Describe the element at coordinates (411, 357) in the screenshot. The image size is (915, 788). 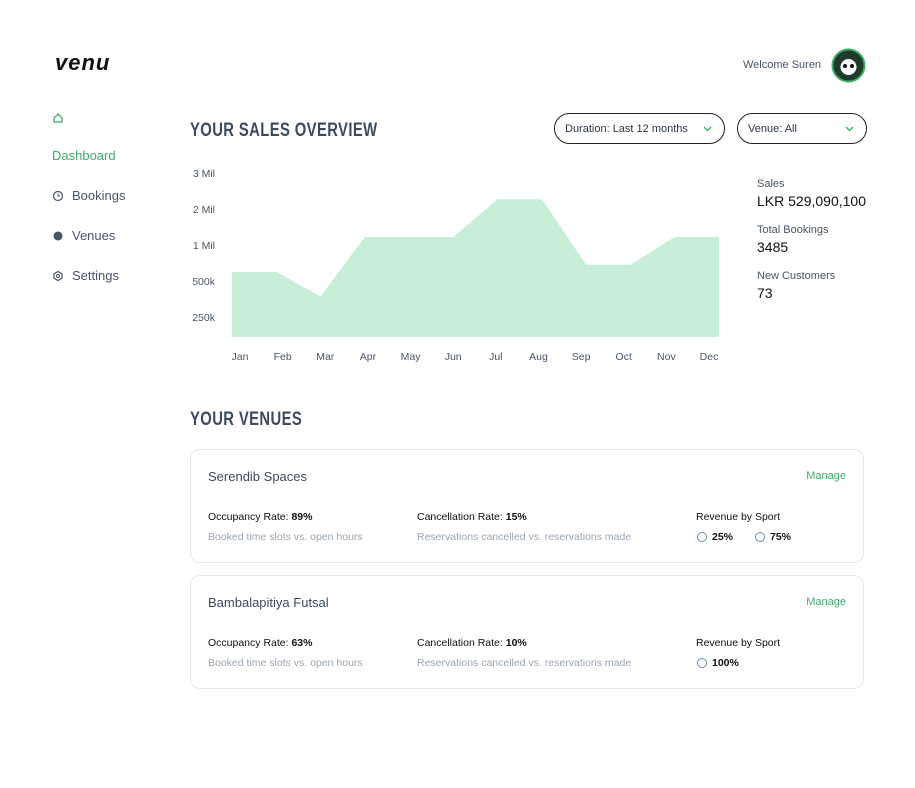
I see `x-tick-label: May` at that location.